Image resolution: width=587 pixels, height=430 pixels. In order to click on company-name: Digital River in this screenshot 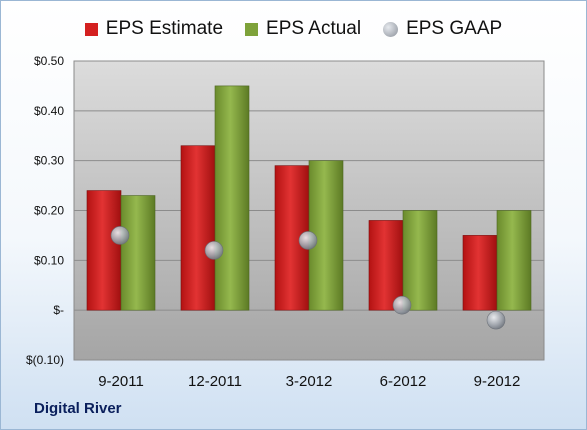, I will do `click(78, 408)`.